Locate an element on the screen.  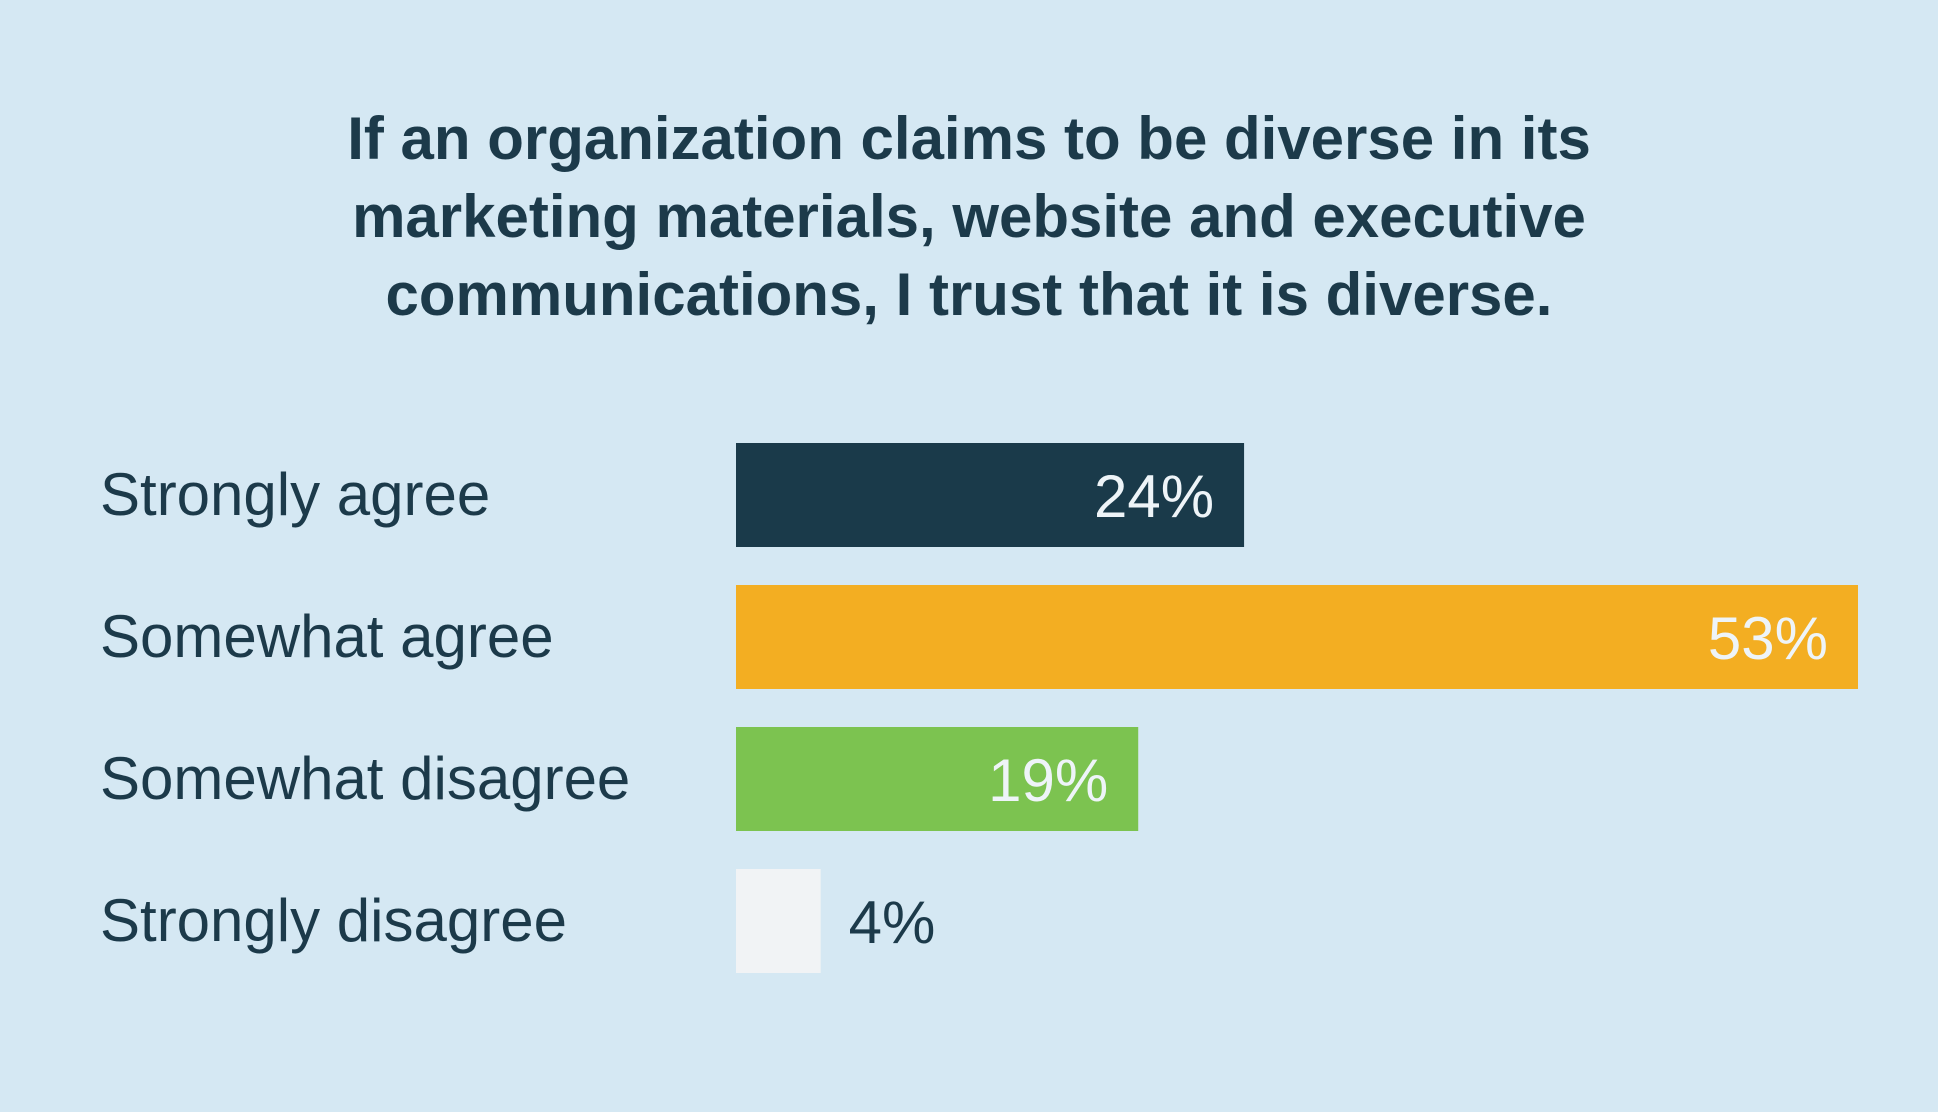
category-label-somewhat-disagree: Somewhat disagree is located at coordinates (365, 778).